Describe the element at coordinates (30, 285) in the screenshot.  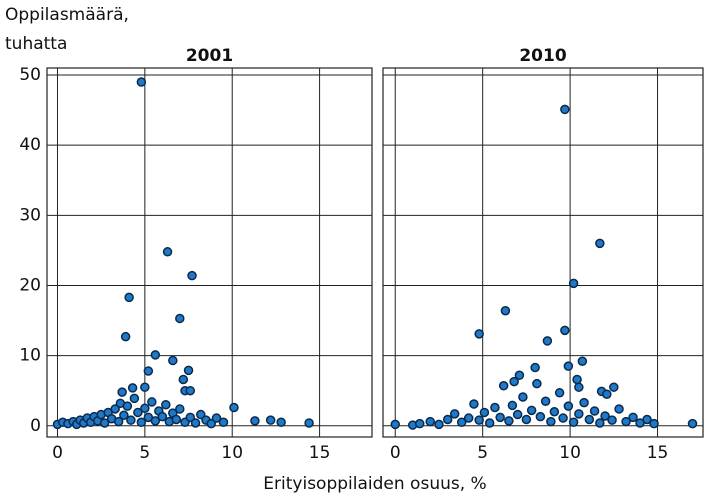
I see `y-tick-label: 20` at that location.